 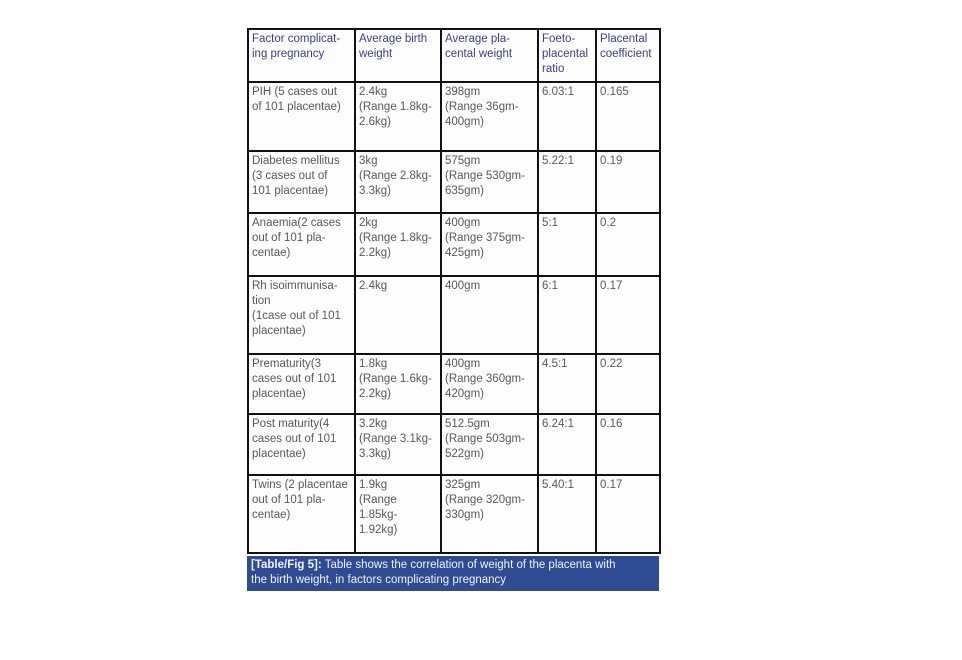 What do you see at coordinates (301, 244) in the screenshot?
I see `cell-factor: Anaemia(2 cases out of 101 pla- centae)` at bounding box center [301, 244].